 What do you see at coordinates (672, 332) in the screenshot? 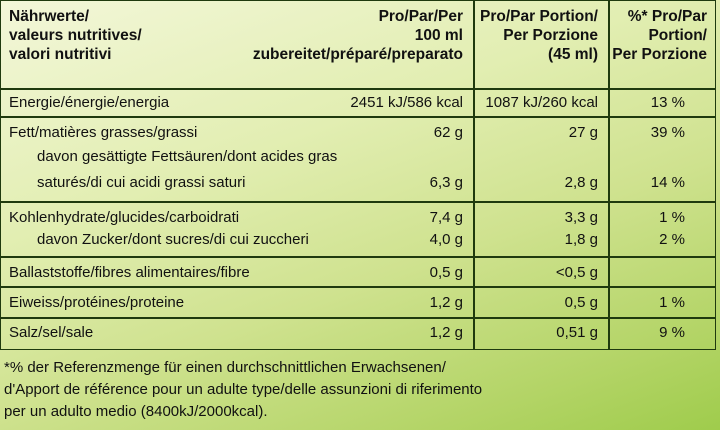
I see `salt-percent: 9 %` at bounding box center [672, 332].